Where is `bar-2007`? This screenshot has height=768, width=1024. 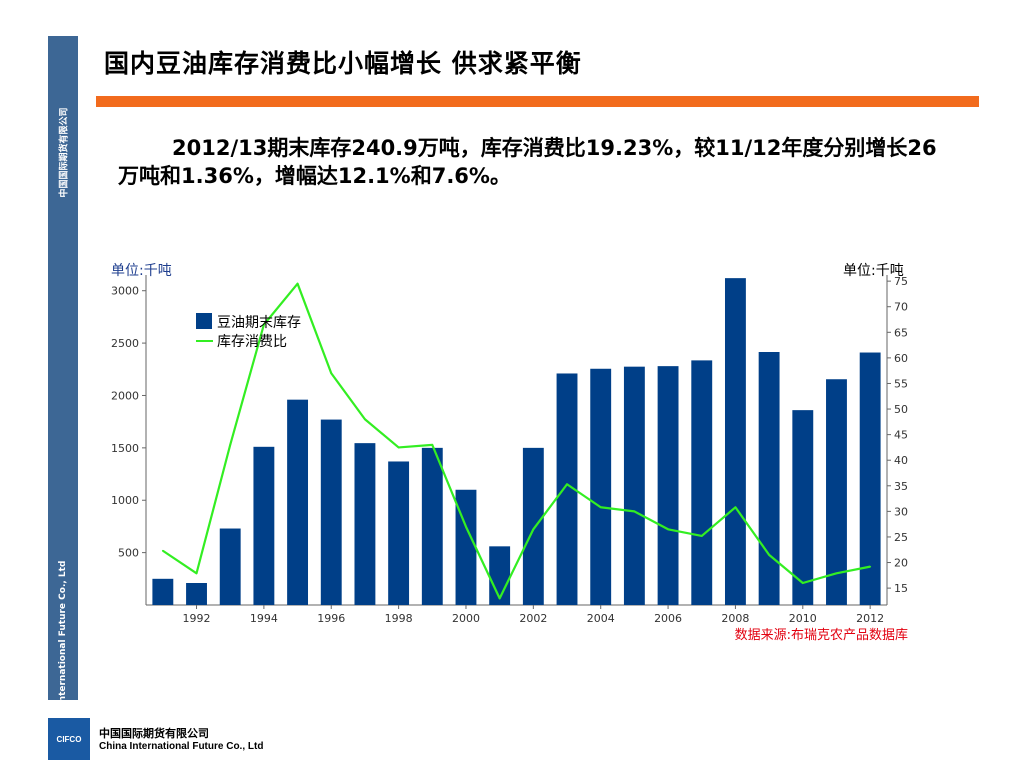 bar-2007 is located at coordinates (702, 482).